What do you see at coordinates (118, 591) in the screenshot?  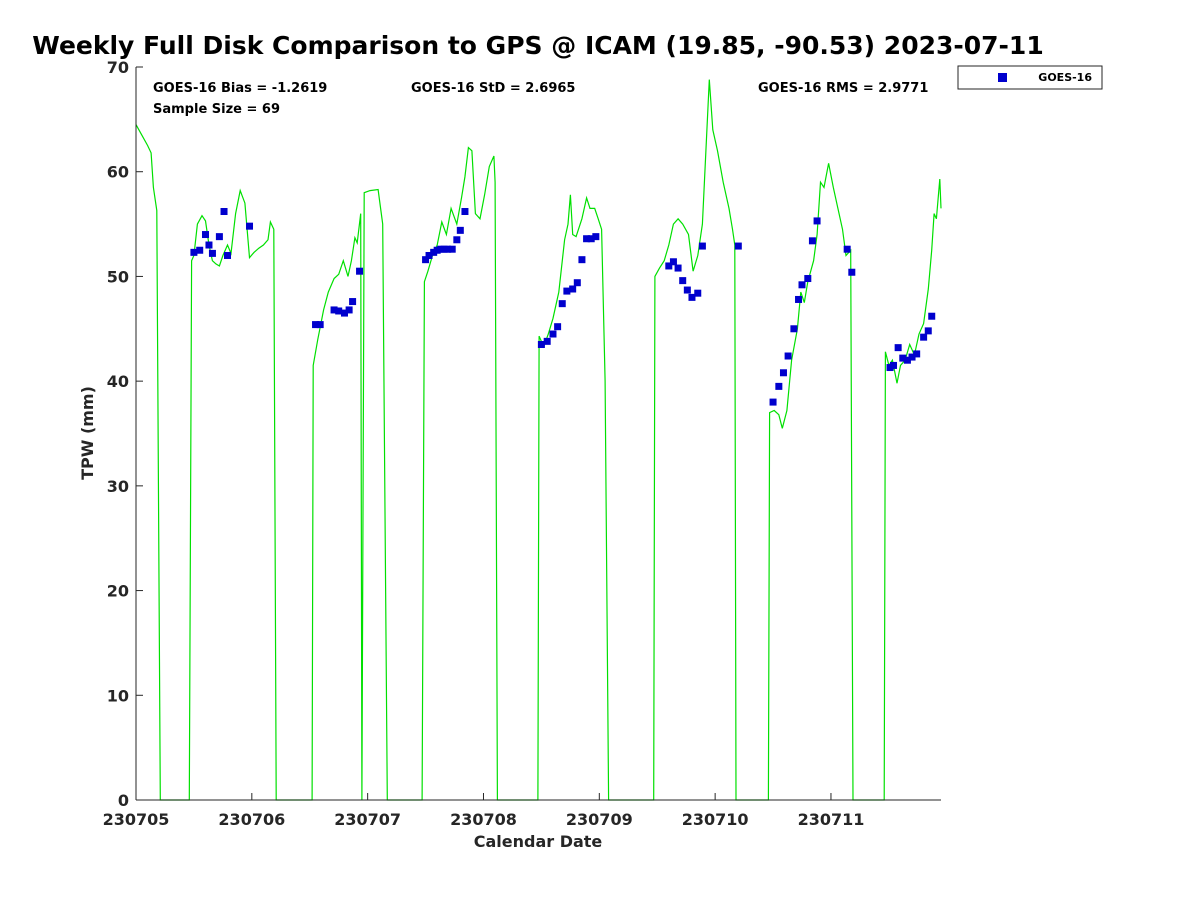 I see `y-tick-label: 20` at bounding box center [118, 591].